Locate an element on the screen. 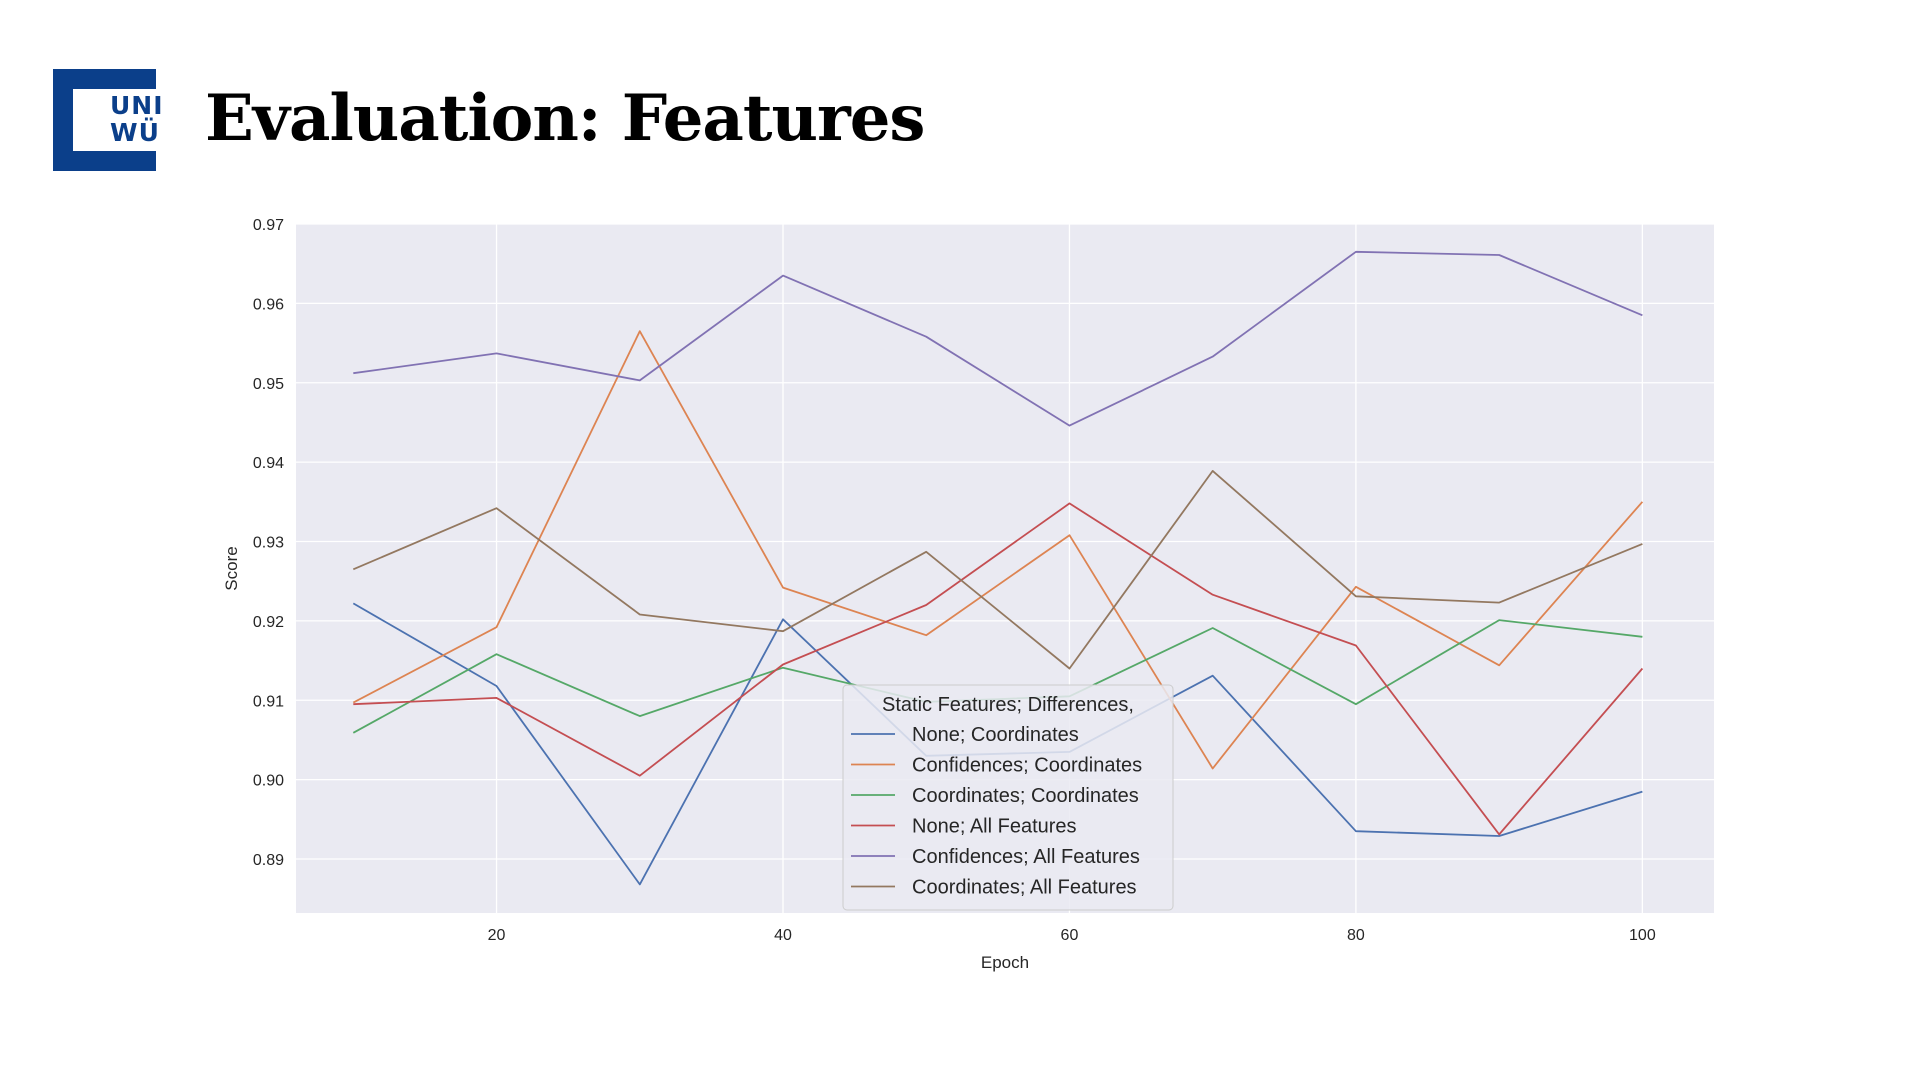 This screenshot has width=1920, height=1080. logo-inner-panel is located at coordinates (114, 120).